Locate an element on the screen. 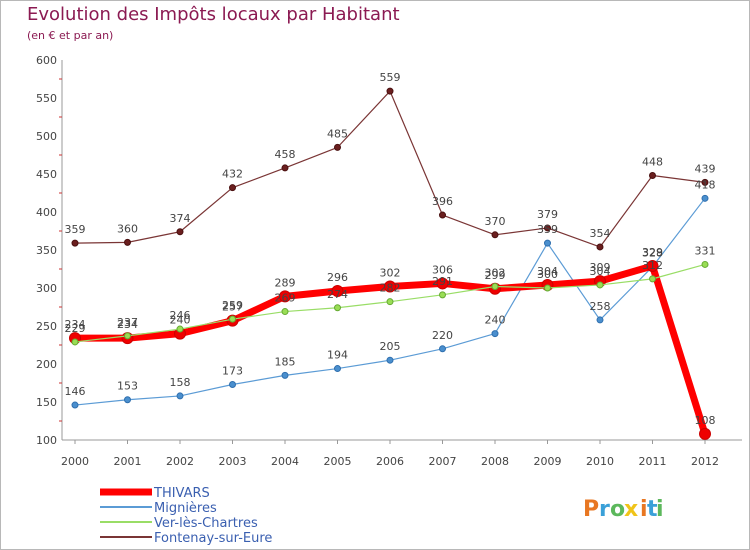 The image size is (750, 550). data-label: 158 is located at coordinates (180, 382).